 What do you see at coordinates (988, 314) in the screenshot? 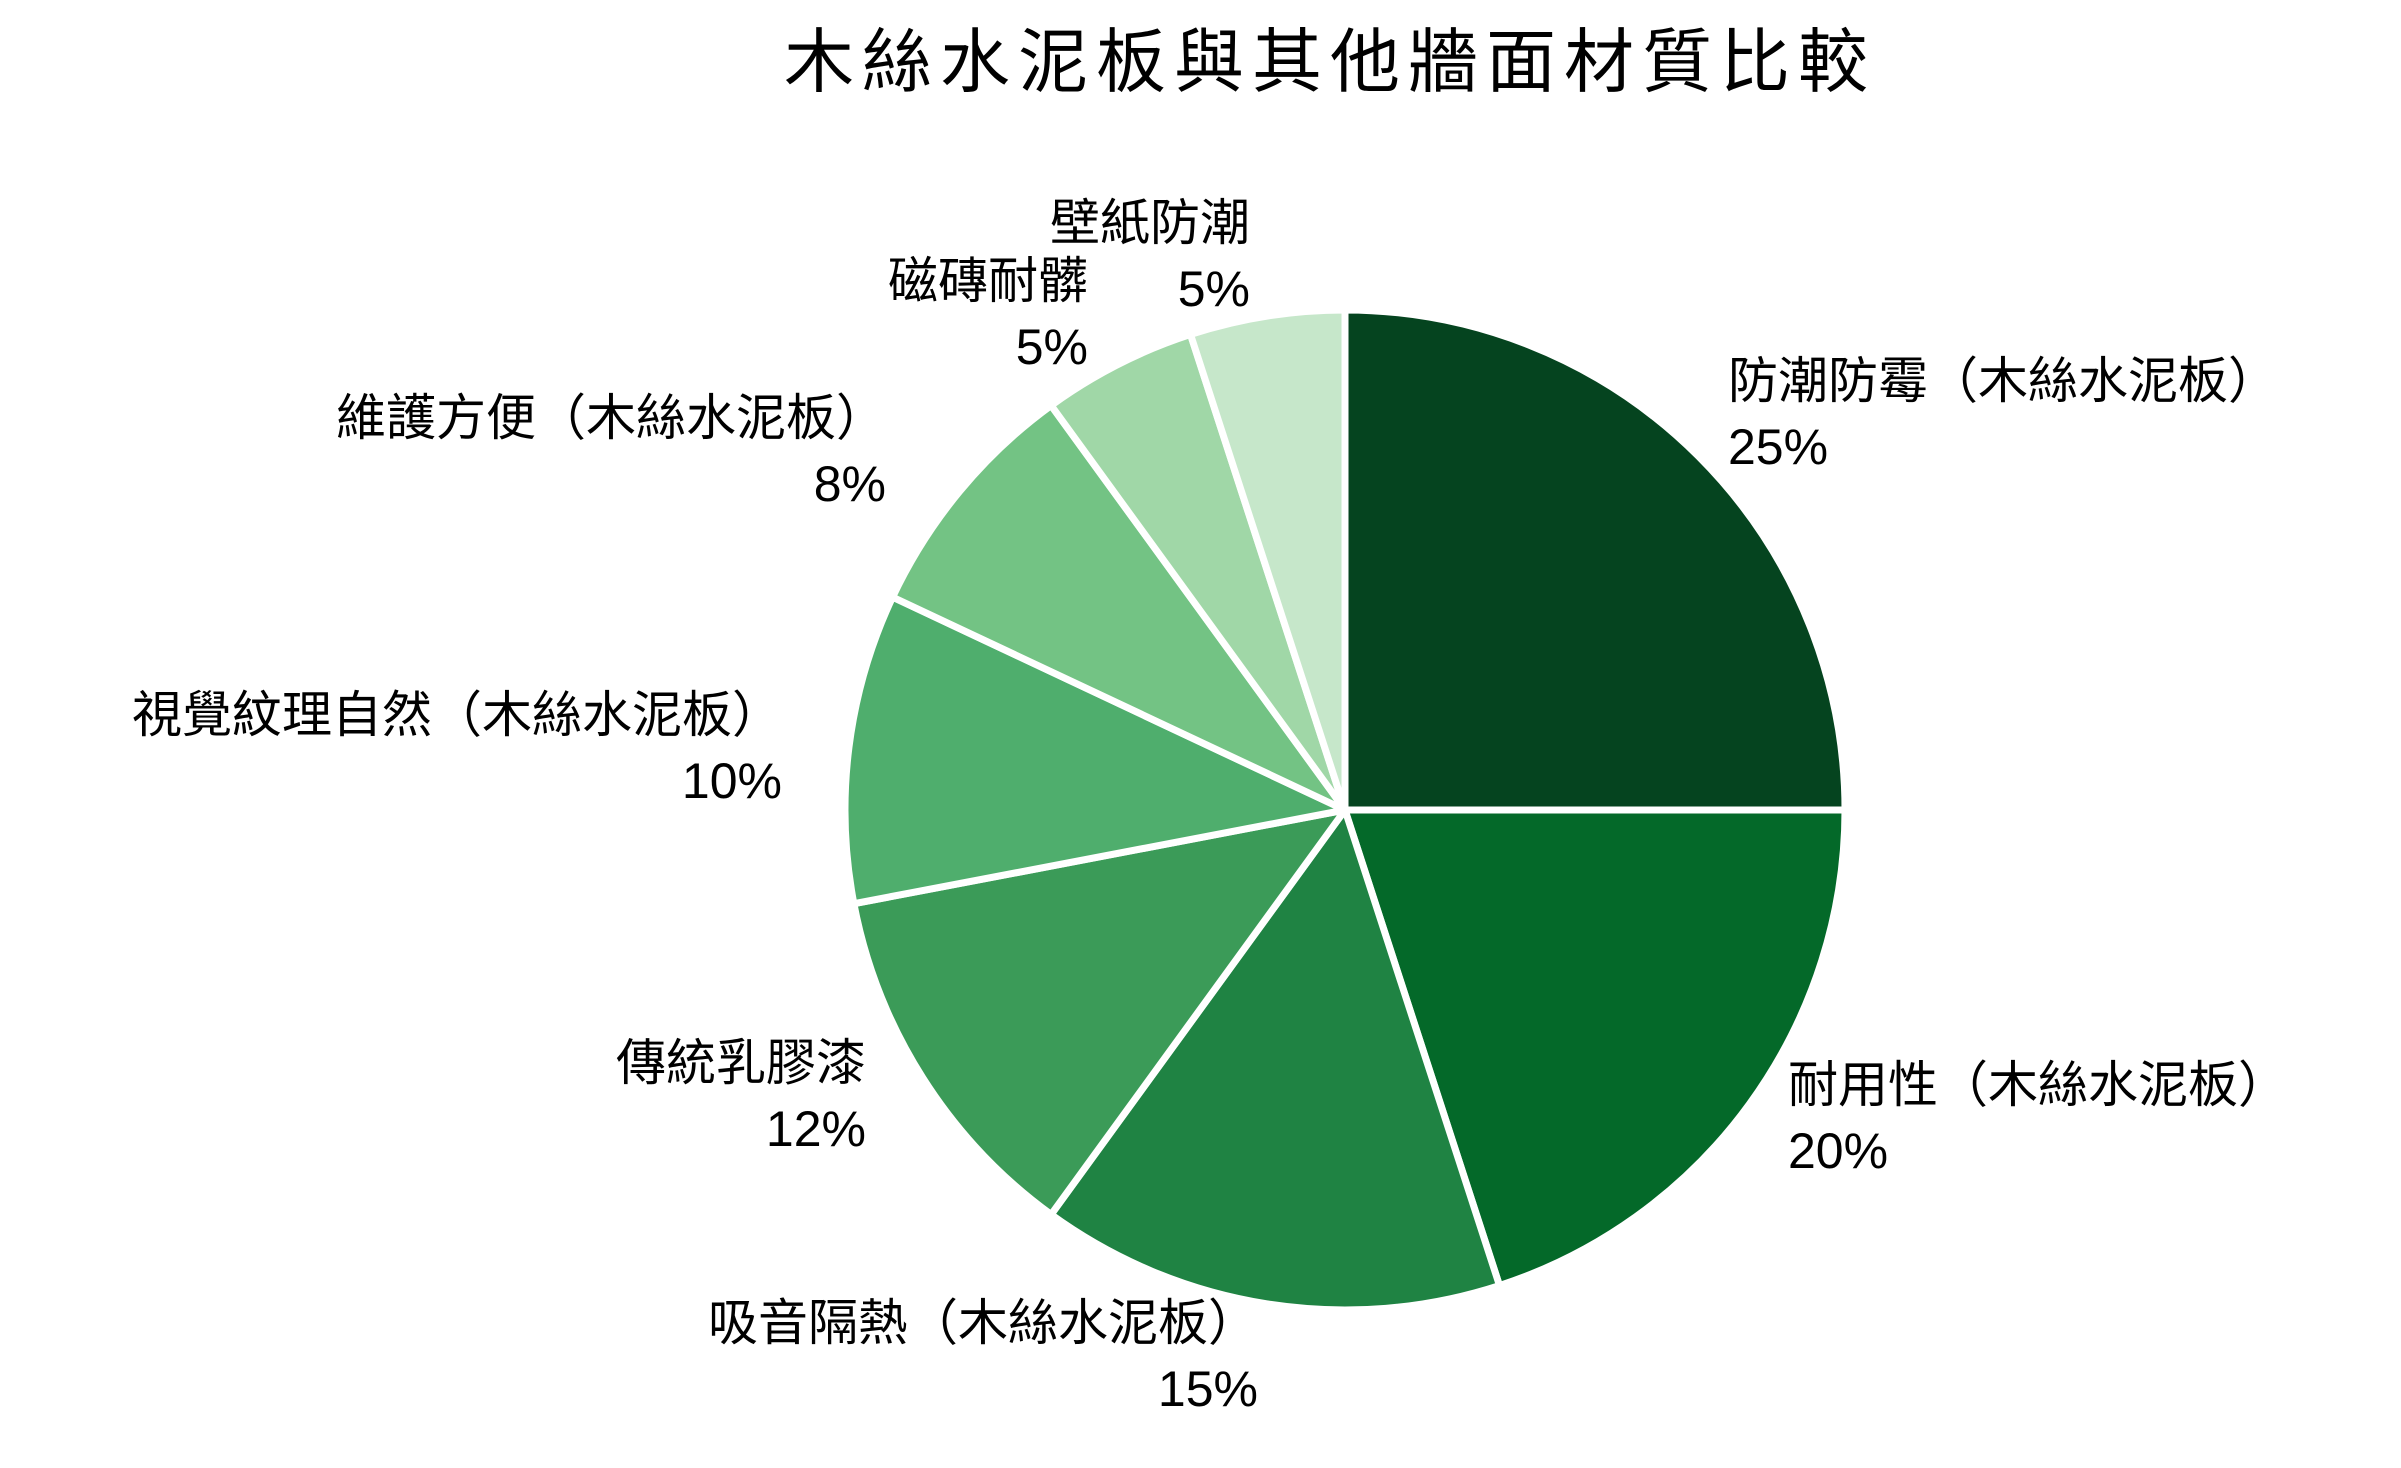
I see `label-tile-stain: 磁磚耐髒 5%` at bounding box center [988, 314].